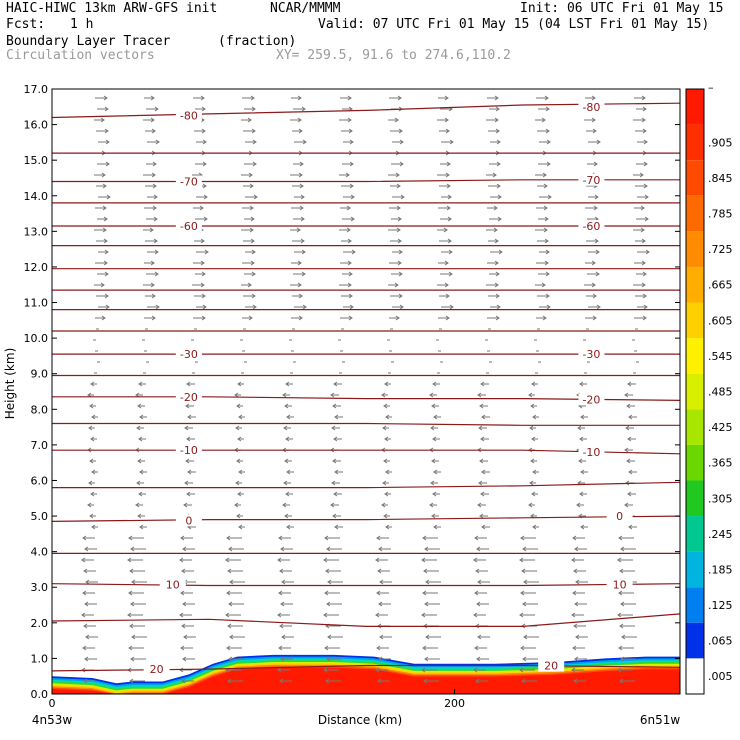 The width and height of the screenshot is (740, 740). I want to click on fcst-label: Fcst:, so click(26, 24).